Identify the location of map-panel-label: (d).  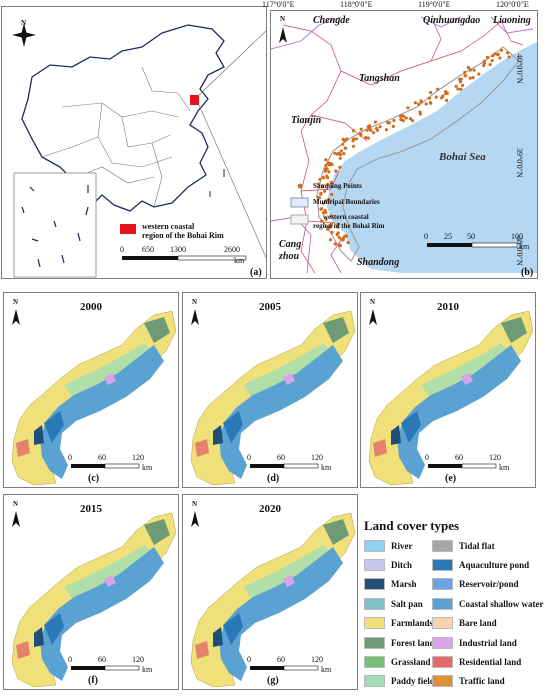
(273, 478).